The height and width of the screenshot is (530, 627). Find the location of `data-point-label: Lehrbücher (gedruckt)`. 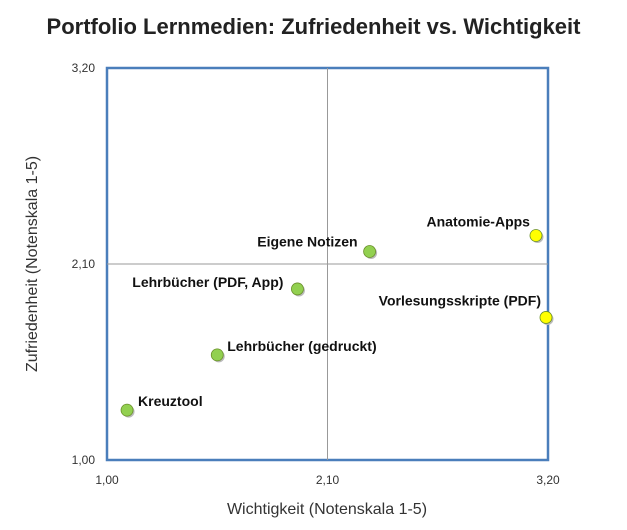

data-point-label: Lehrbücher (gedruckt) is located at coordinates (301, 346).